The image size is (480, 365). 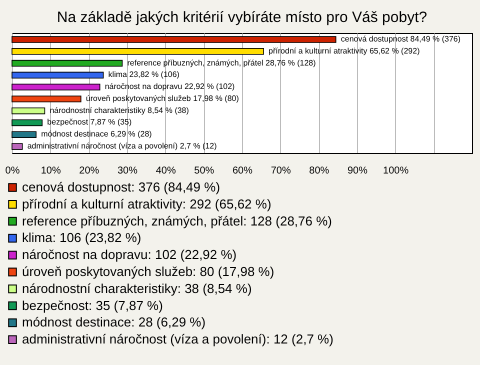 What do you see at coordinates (221, 63) in the screenshot?
I see `data-label: reference příbuzných, známých, přátel 28,76 % (128)` at bounding box center [221, 63].